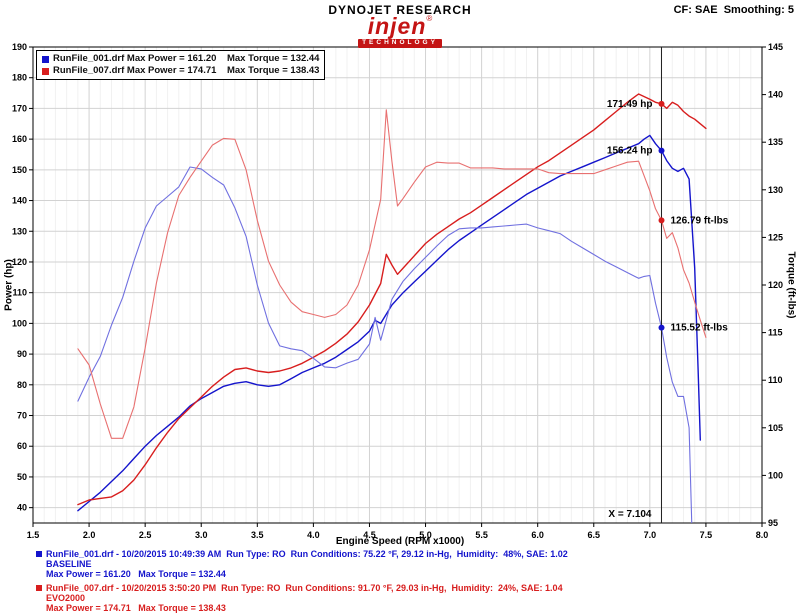  What do you see at coordinates (775, 95) in the screenshot?
I see `y-right-tick-label: 140` at bounding box center [775, 95].